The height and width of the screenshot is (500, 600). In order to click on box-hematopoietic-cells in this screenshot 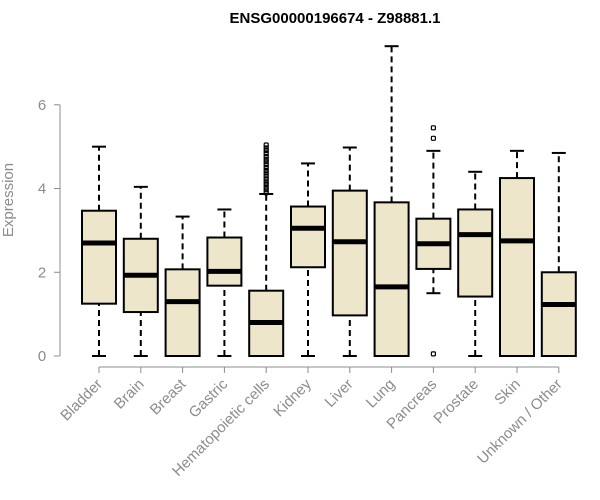, I will do `click(266, 249)`.